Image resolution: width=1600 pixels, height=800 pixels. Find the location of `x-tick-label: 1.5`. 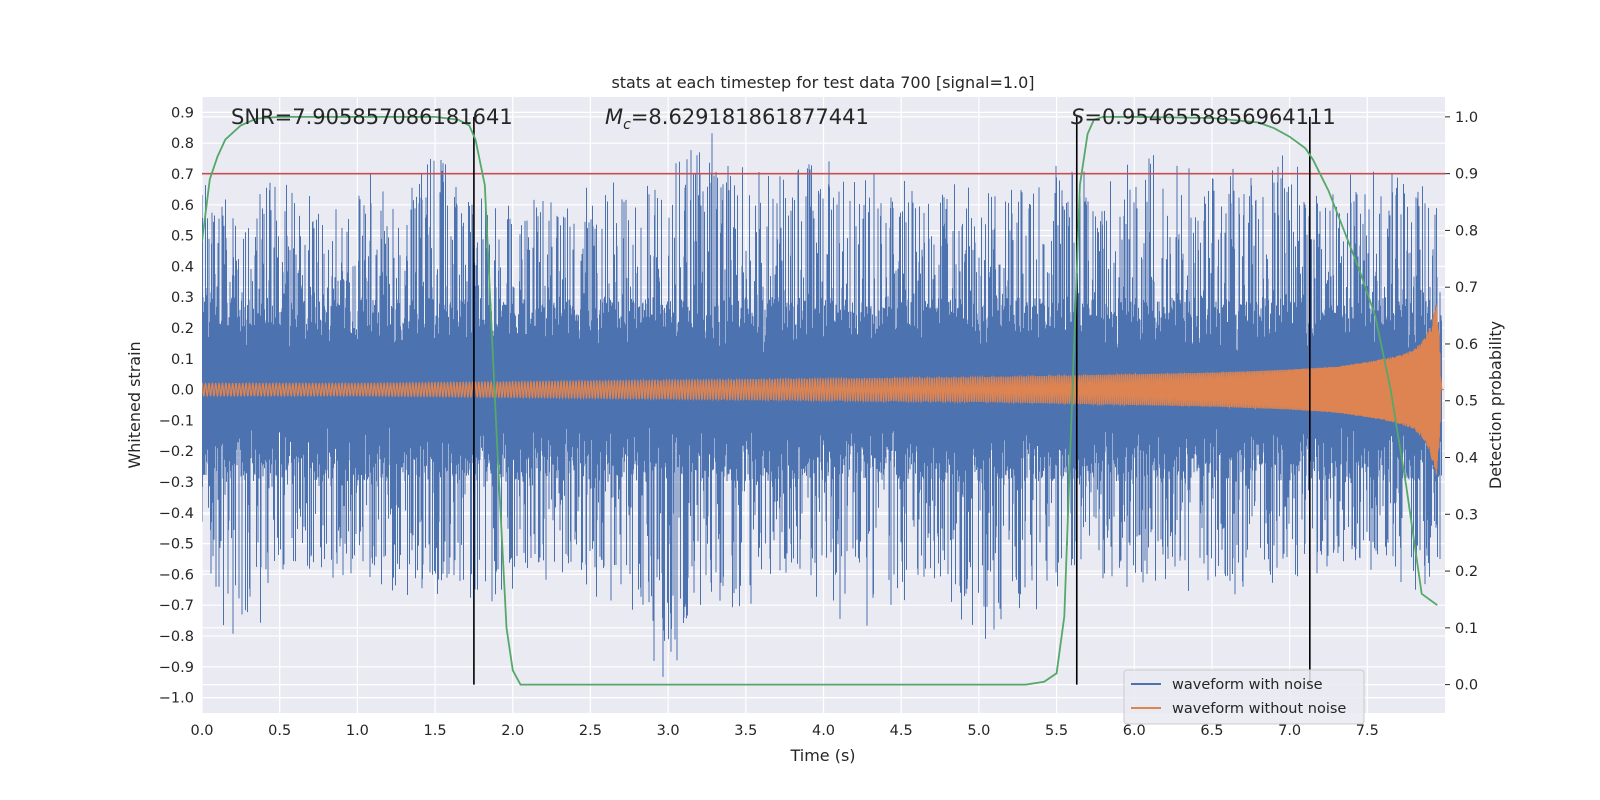

x-tick-label: 1.5 is located at coordinates (435, 731).